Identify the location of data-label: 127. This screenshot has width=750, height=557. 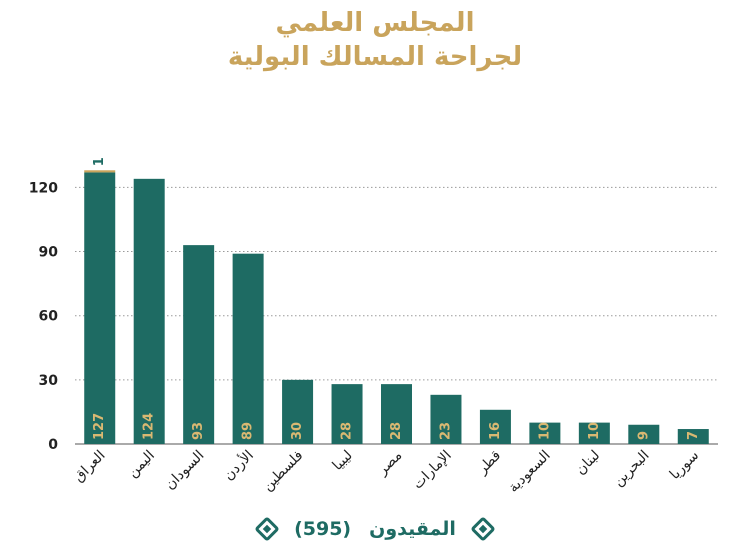
(99, 426).